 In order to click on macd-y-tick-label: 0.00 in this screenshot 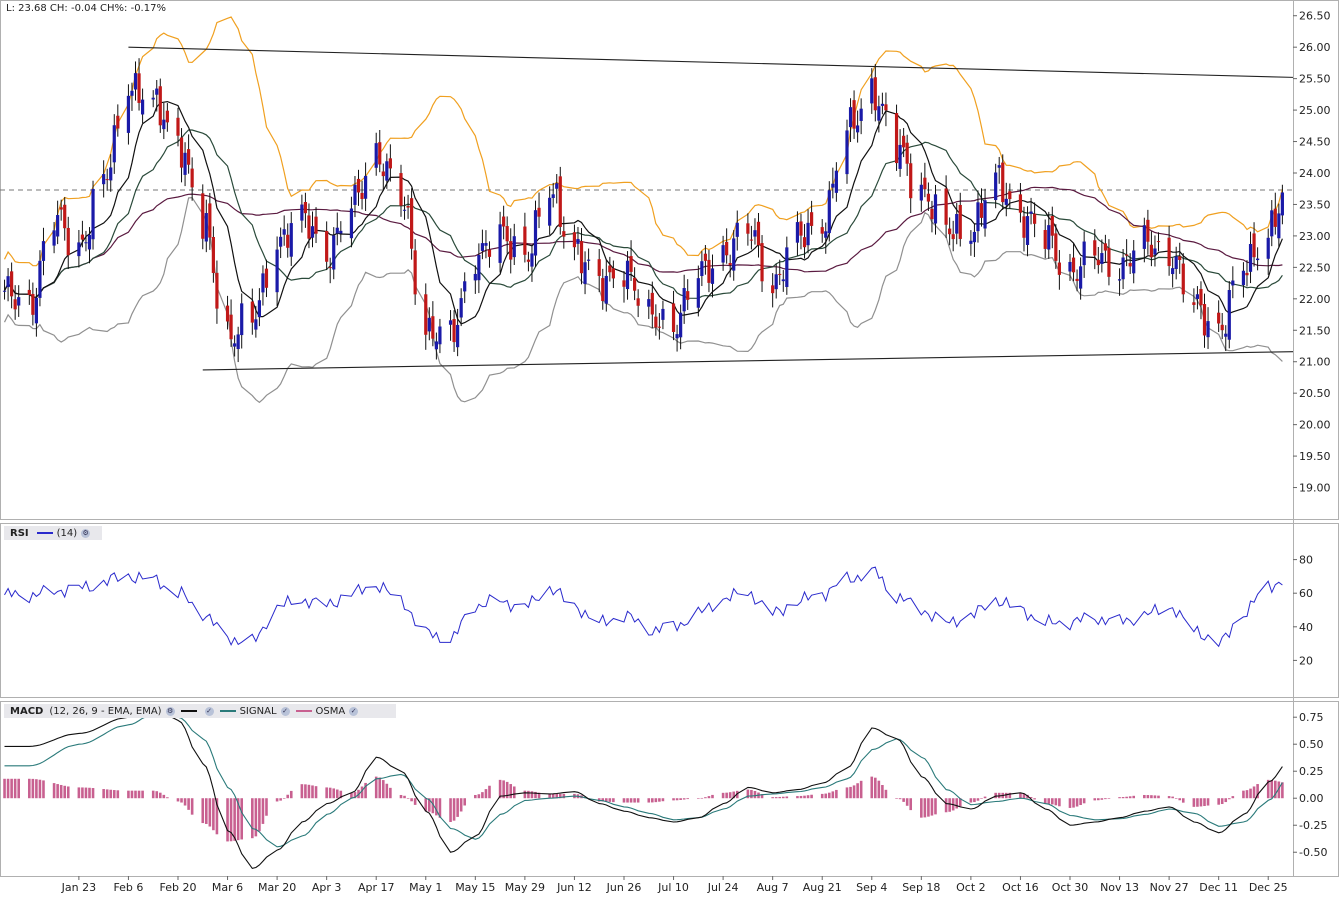, I will do `click(1311, 798)`.